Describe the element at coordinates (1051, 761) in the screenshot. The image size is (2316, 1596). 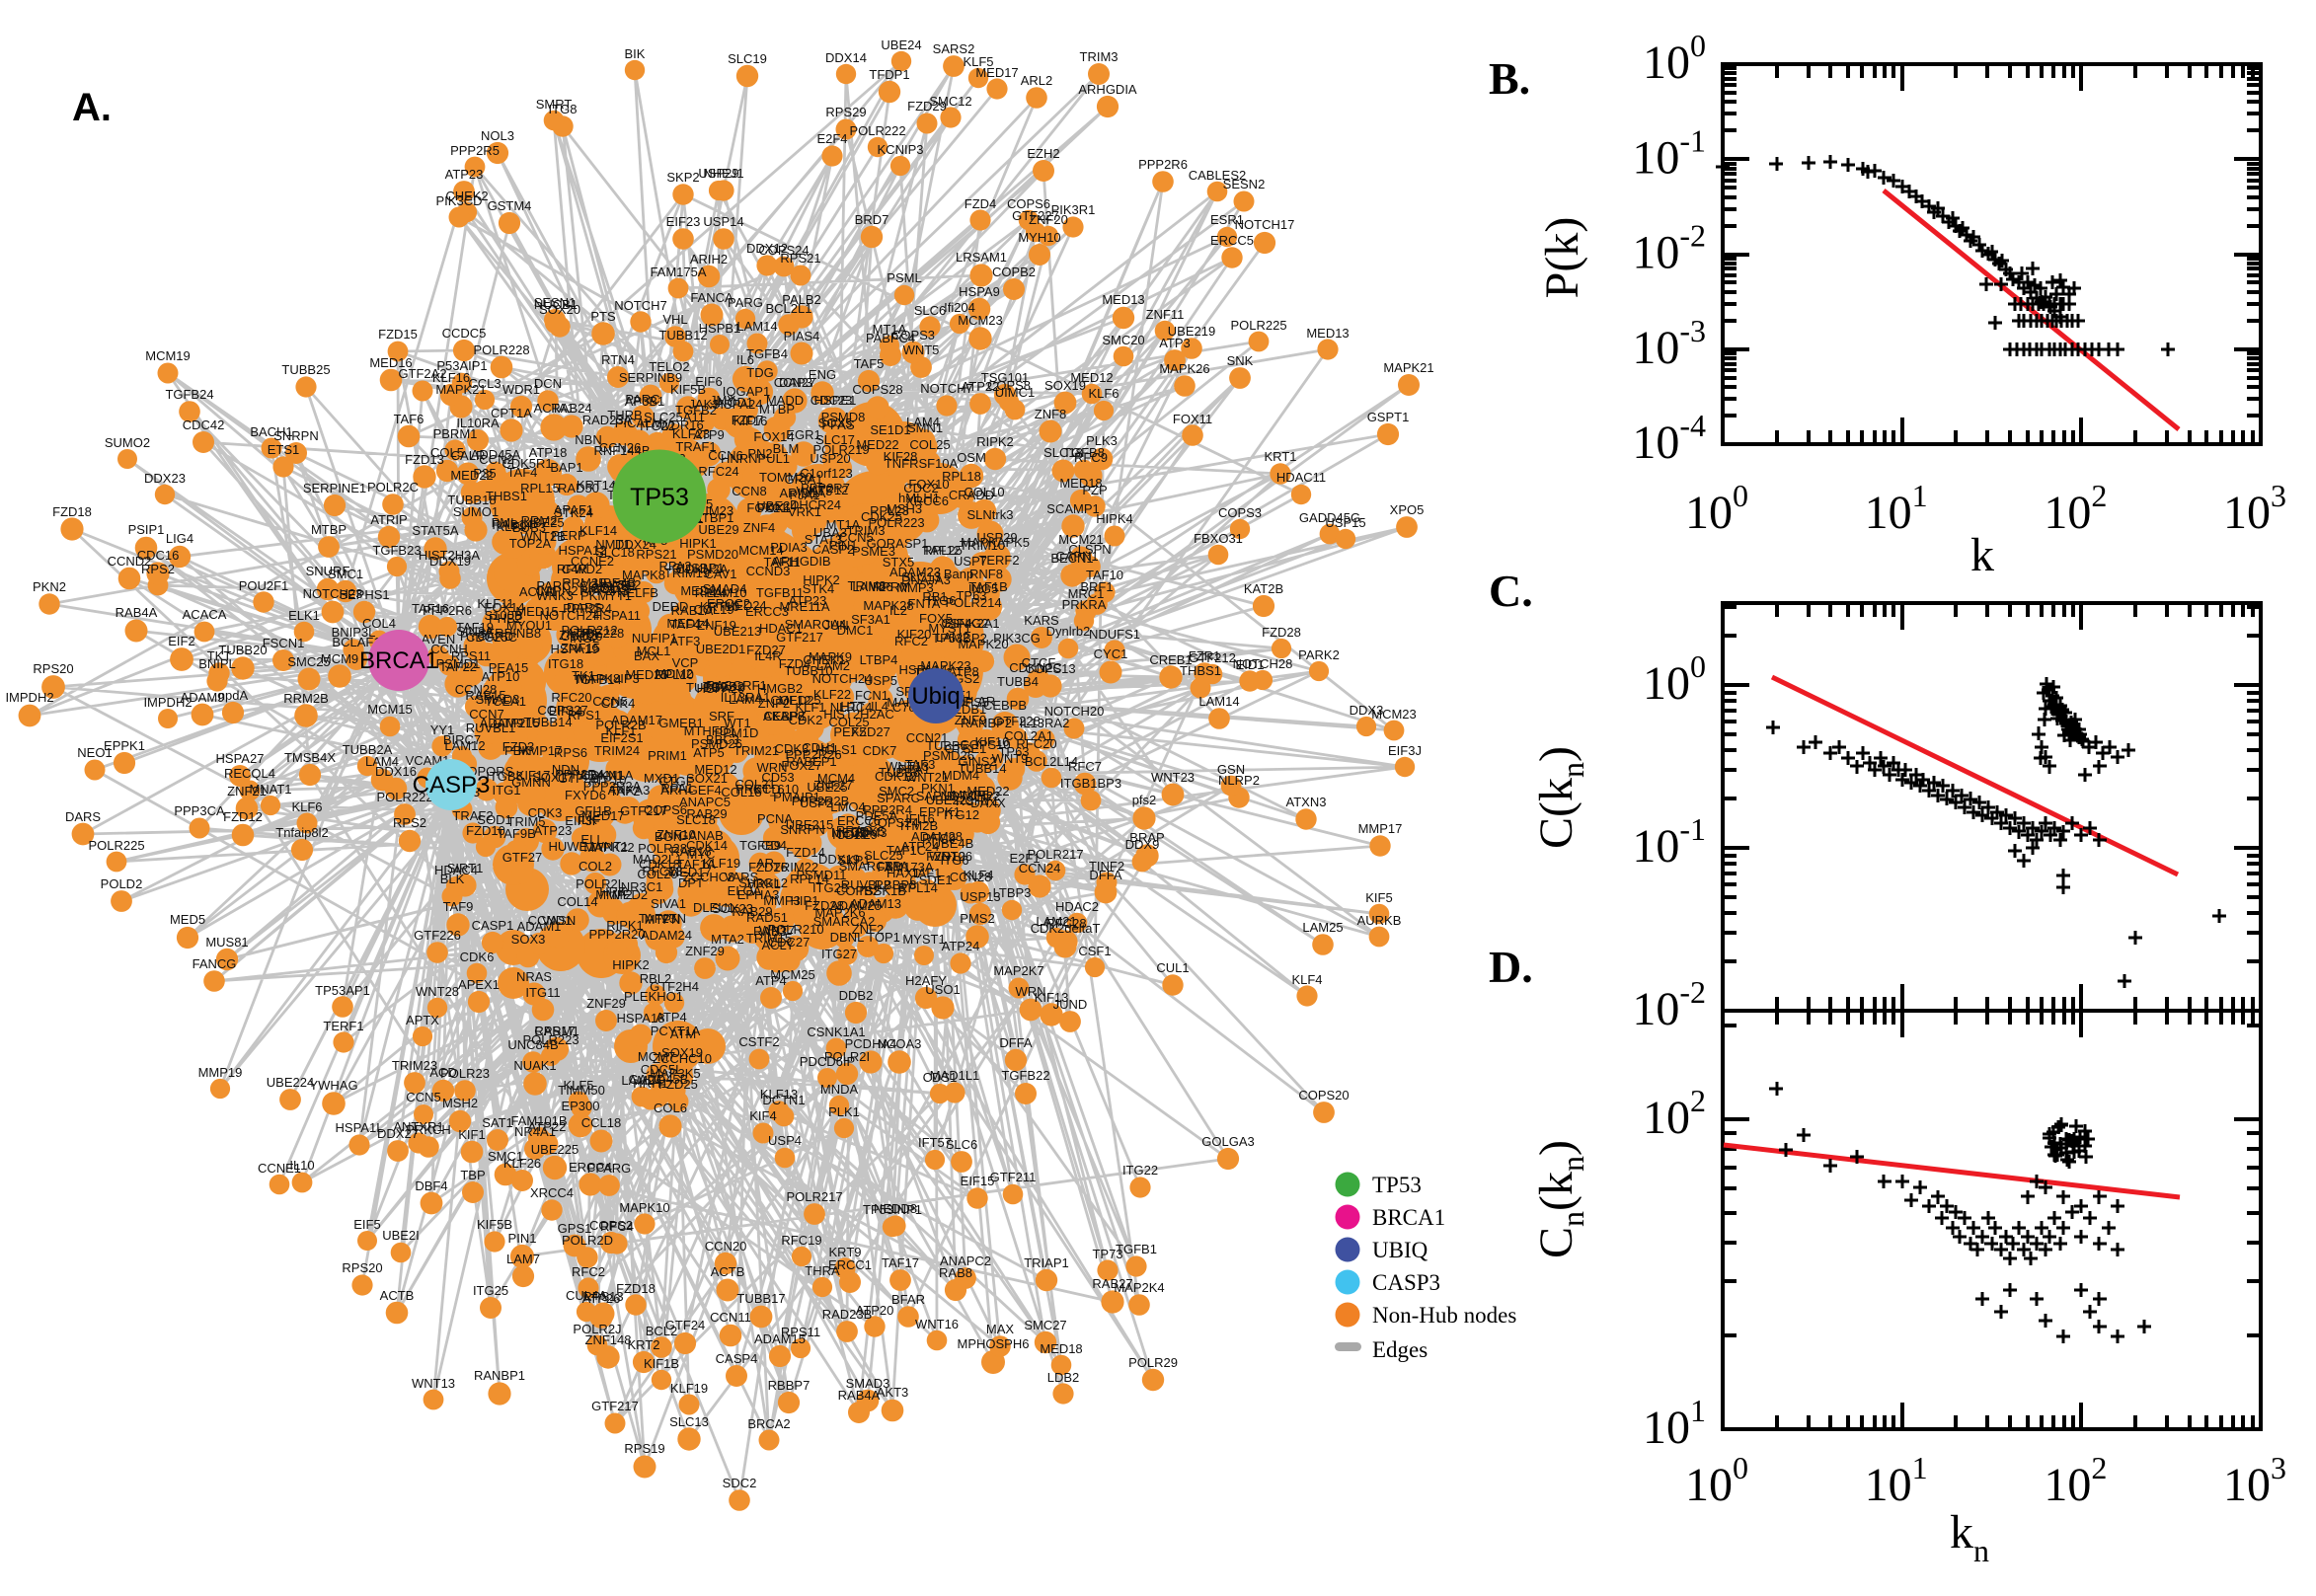
I see `svg-text: BCL2L14` at that location.